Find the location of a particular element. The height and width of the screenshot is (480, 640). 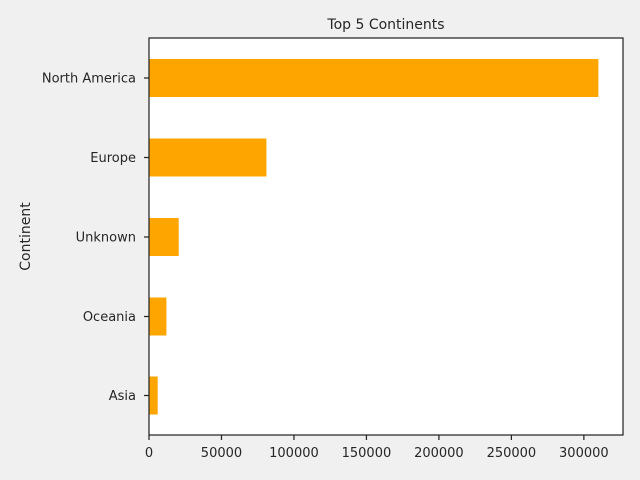

x-tick-label: 200000 is located at coordinates (439, 453).